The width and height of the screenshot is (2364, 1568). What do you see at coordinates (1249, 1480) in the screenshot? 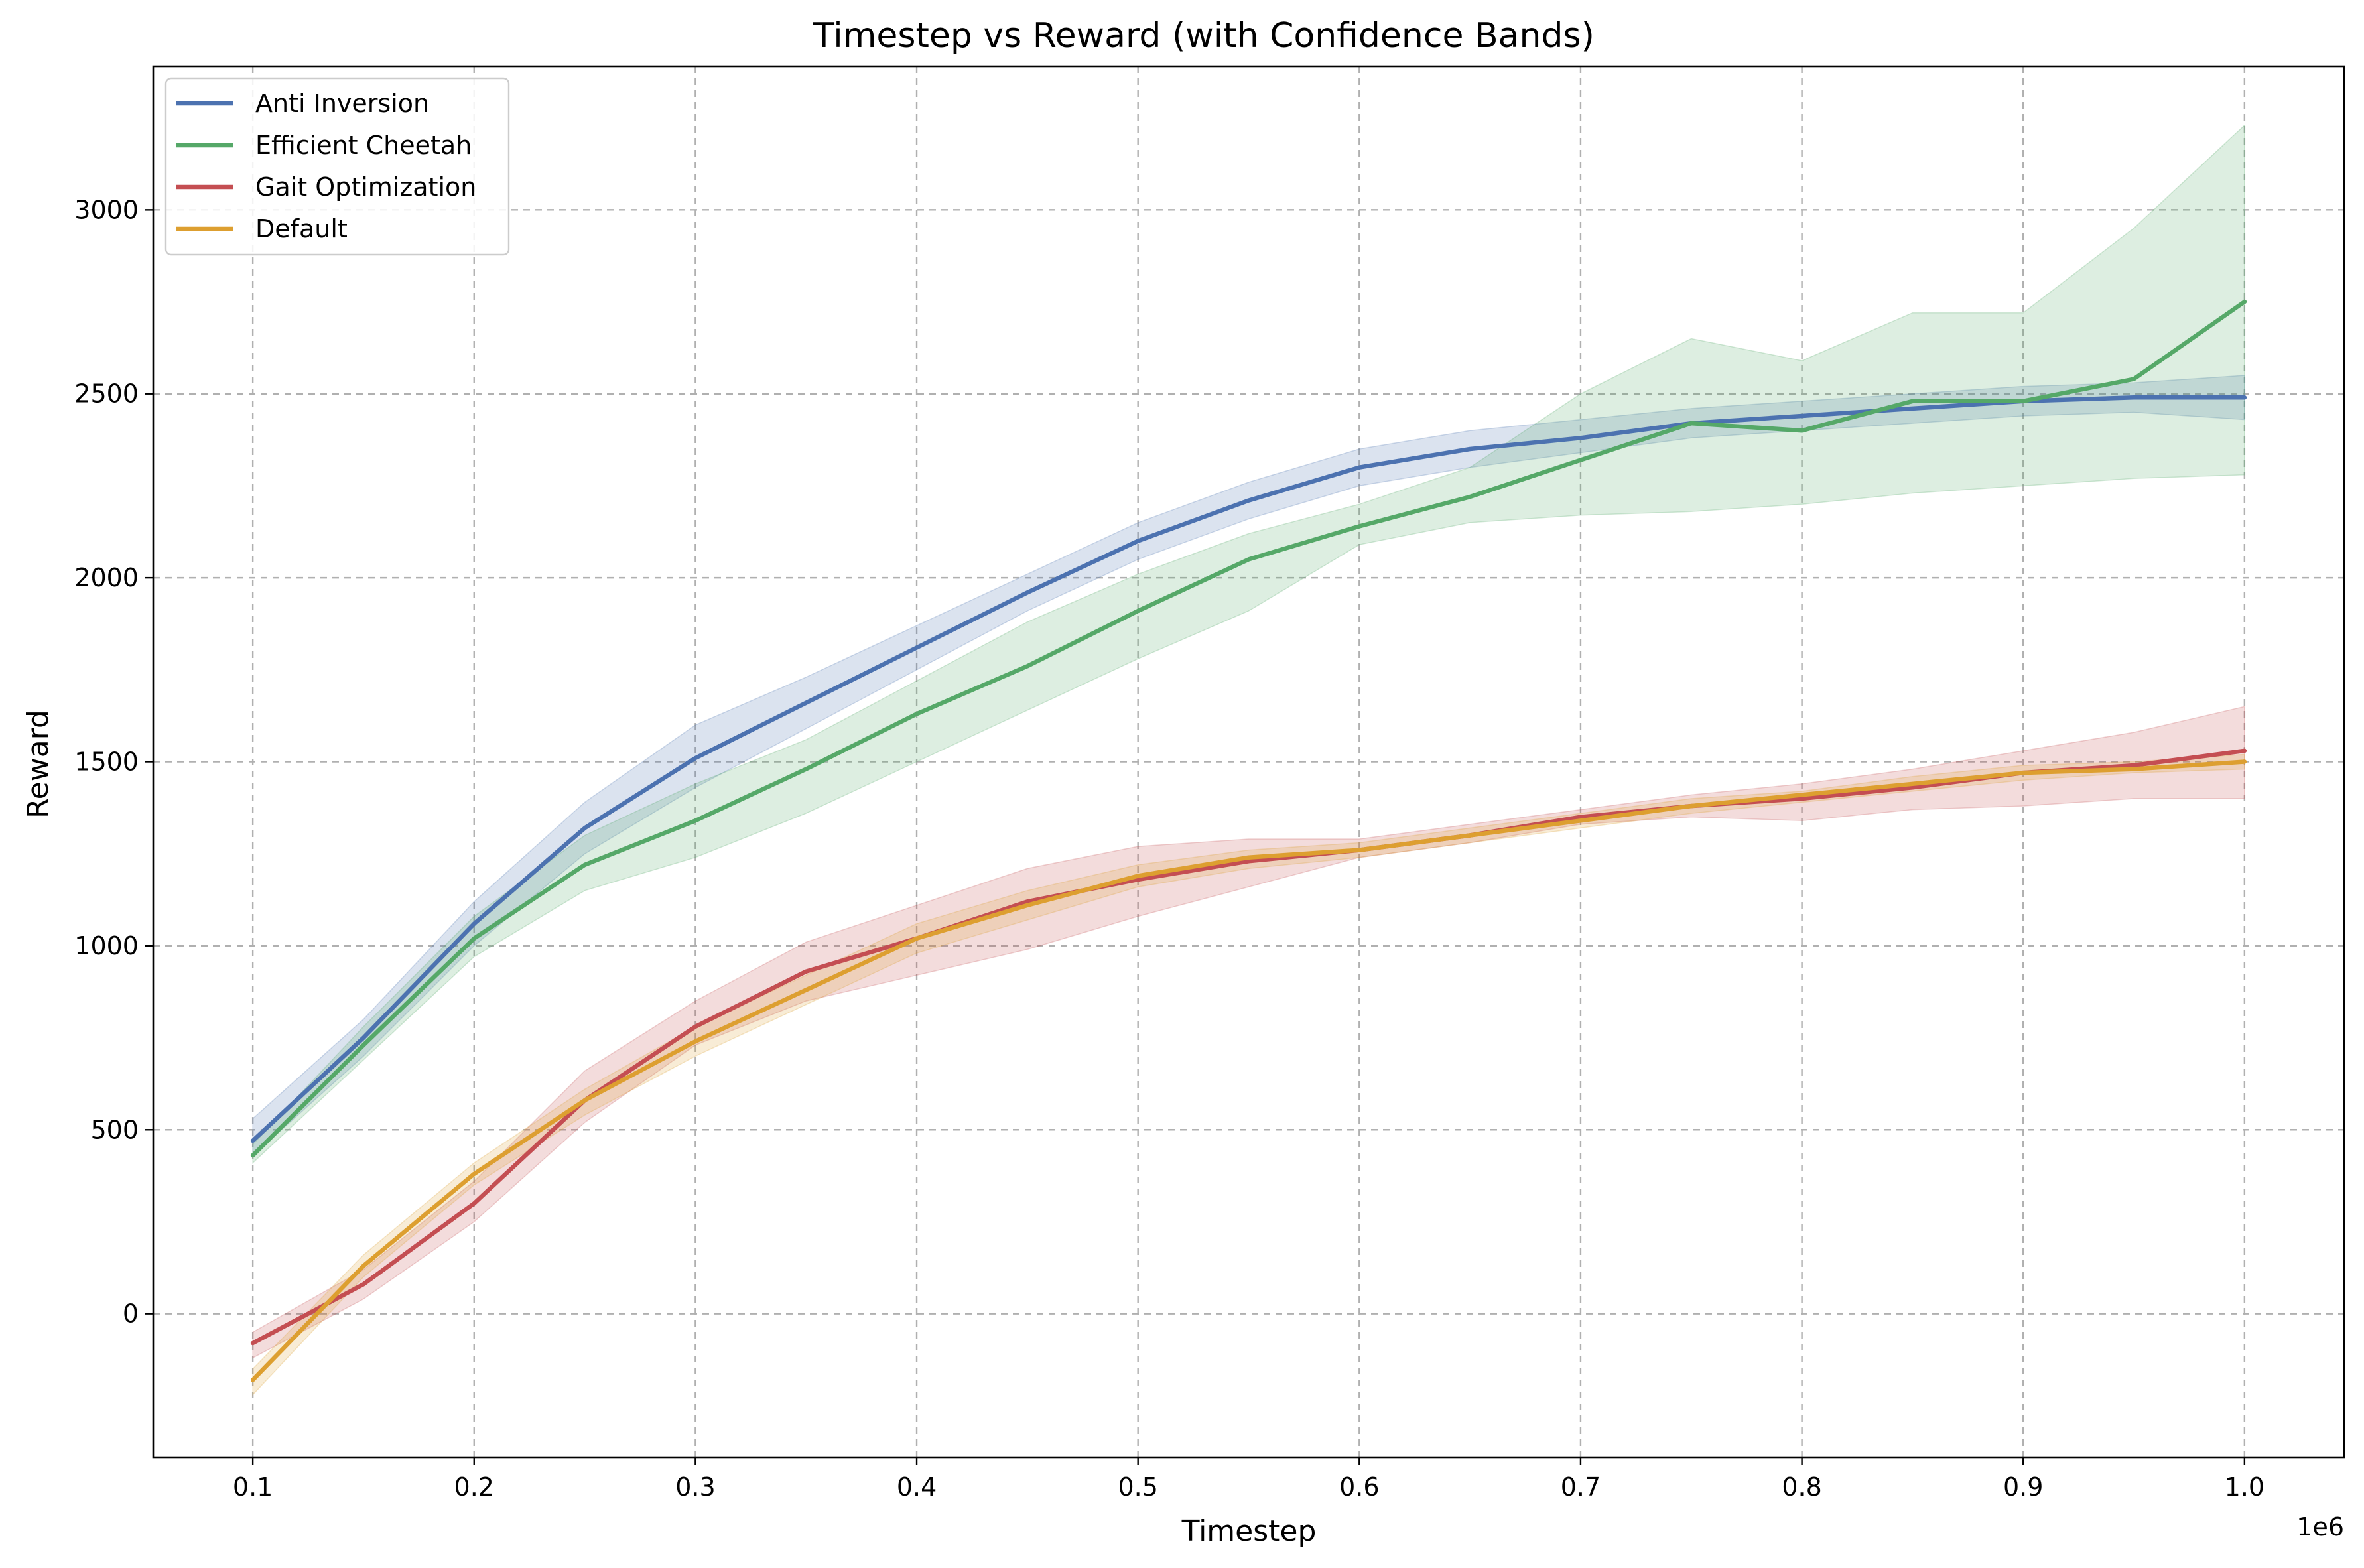
I see `x-axis-ticks: 0.1 0.2 0.3 0.4 0.5 0.6 0.7 0.8 0.9 1.0` at bounding box center [1249, 1480].